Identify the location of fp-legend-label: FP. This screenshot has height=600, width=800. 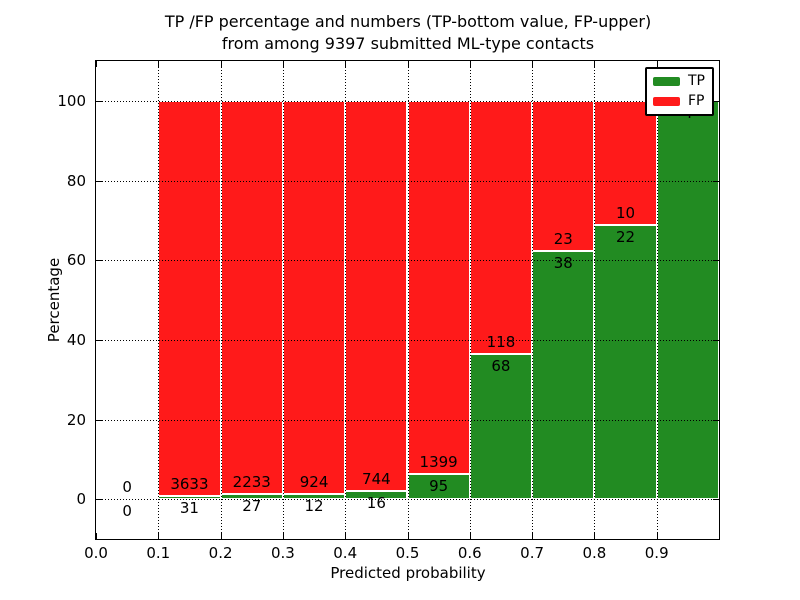
(696, 101).